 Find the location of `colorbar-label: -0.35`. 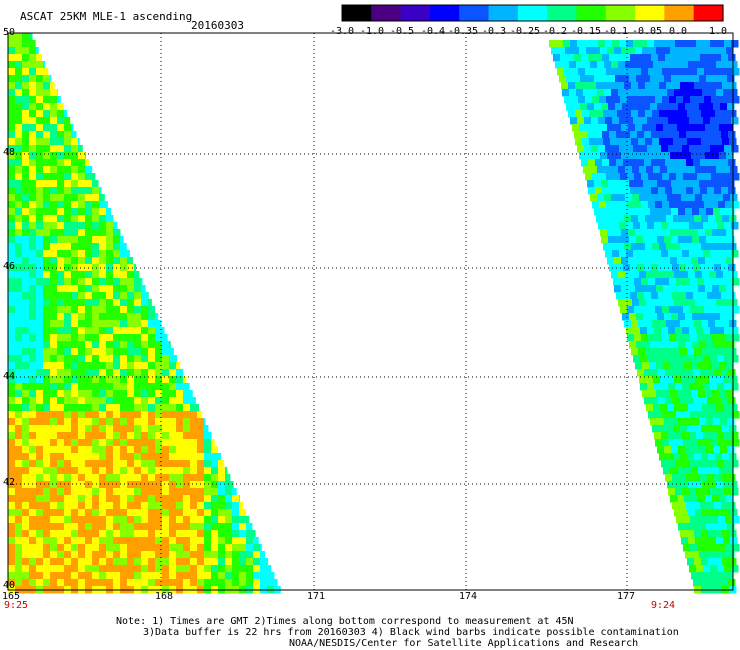

colorbar-label: -0.35 is located at coordinates (463, 31).